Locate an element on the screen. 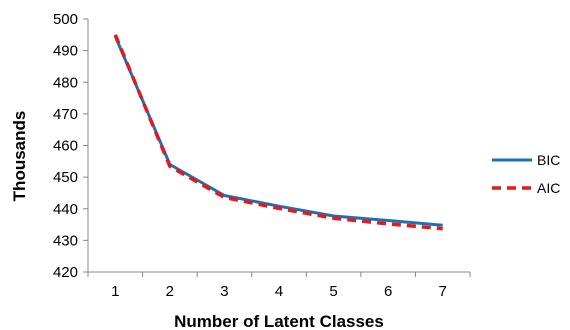 This screenshot has height=330, width=570. y-tick-label: 430 is located at coordinates (65, 240).